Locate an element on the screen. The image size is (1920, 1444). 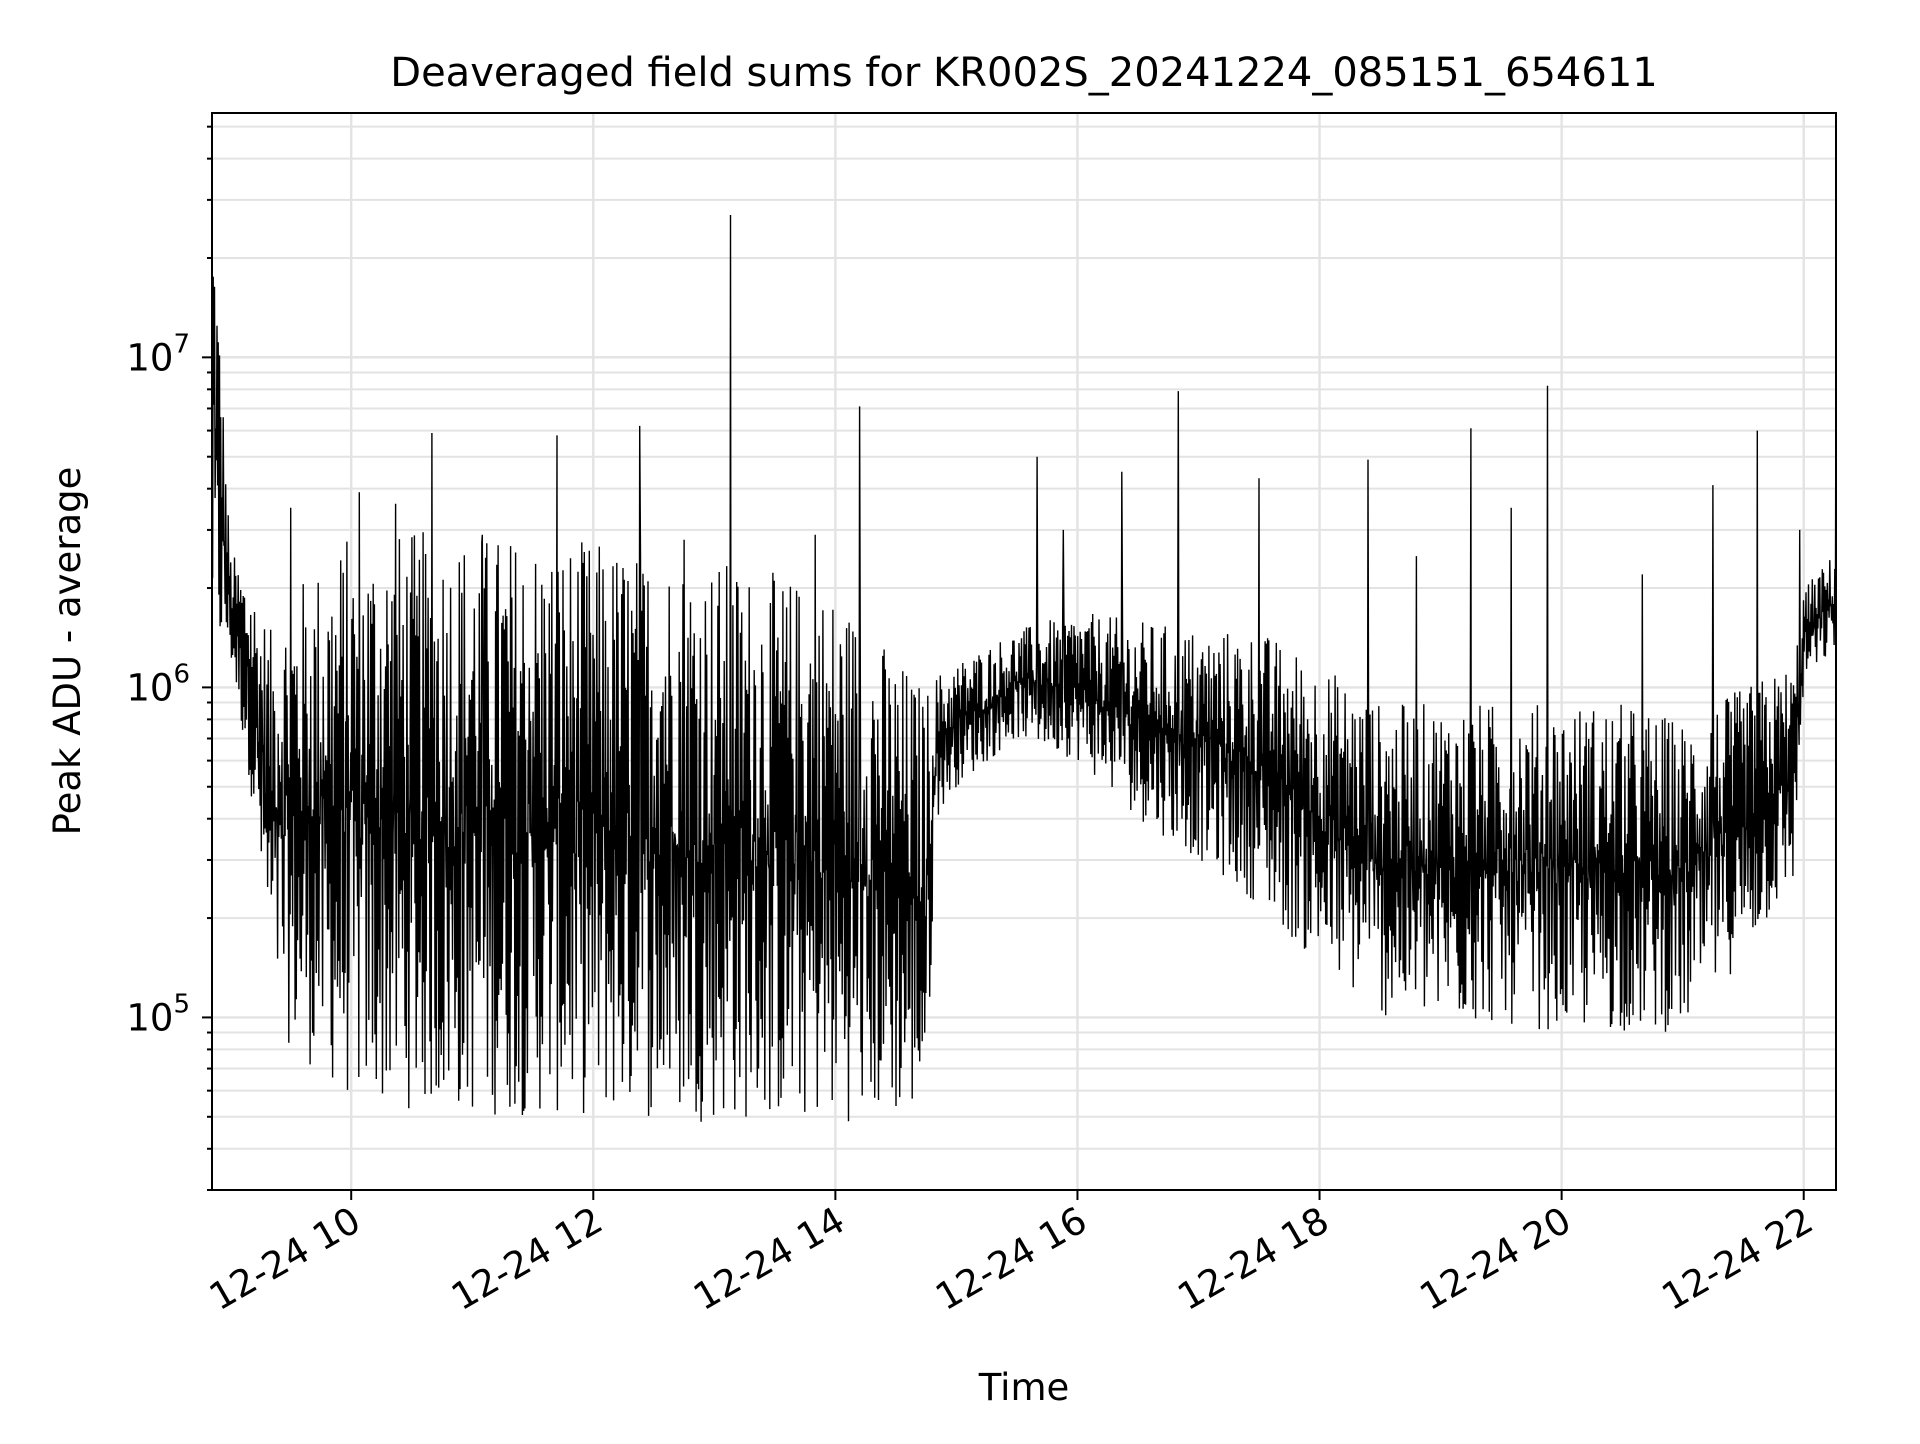
x-axis-label: Time is located at coordinates (1024, 1387).